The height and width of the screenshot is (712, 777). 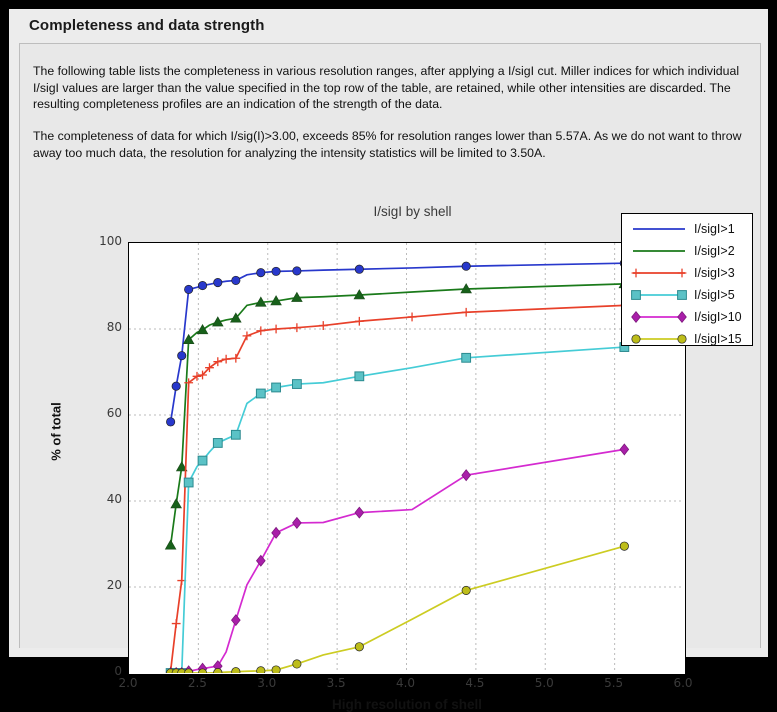 I want to click on y-tick-label: 100, so click(x=110, y=241).